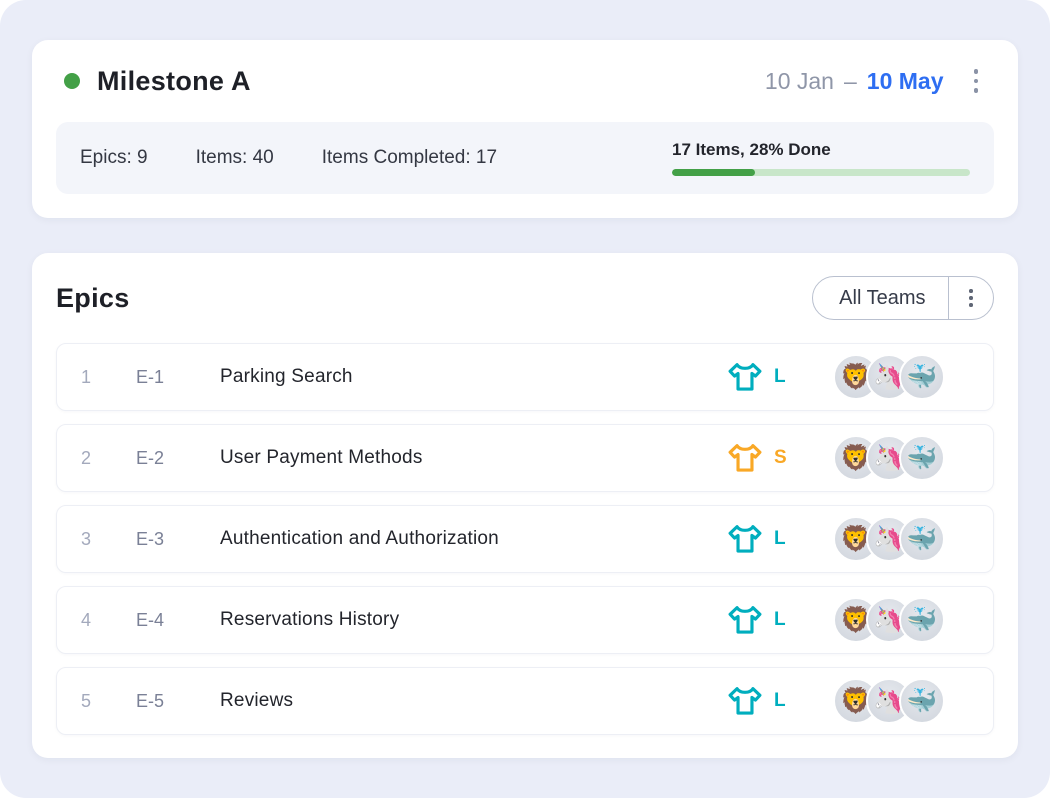 Image resolution: width=1050 pixels, height=798 pixels. I want to click on epic-code: E-1, so click(150, 376).